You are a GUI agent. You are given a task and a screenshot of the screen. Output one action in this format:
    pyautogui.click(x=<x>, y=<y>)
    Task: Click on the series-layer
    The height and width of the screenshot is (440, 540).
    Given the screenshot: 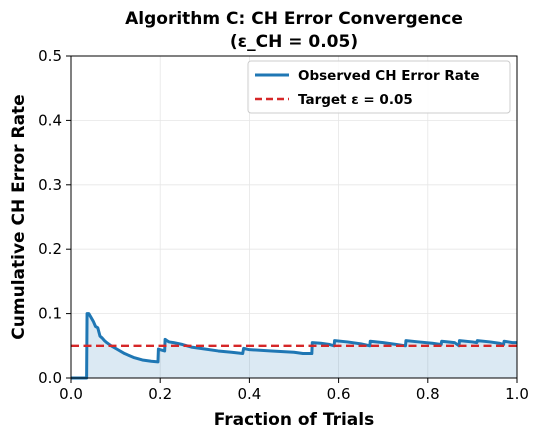 What is the action you would take?
    pyautogui.click(x=294, y=346)
    